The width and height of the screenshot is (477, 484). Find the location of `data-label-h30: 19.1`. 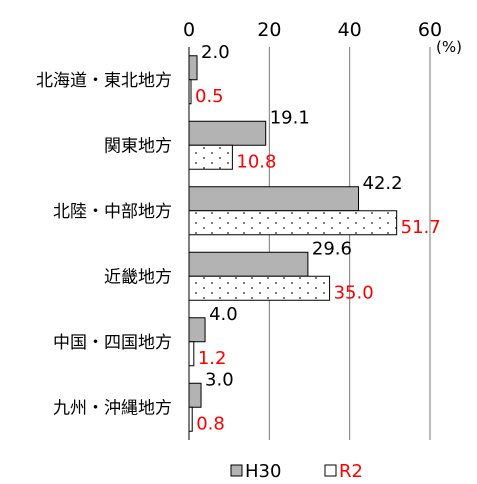

data-label-h30: 19.1 is located at coordinates (290, 117).